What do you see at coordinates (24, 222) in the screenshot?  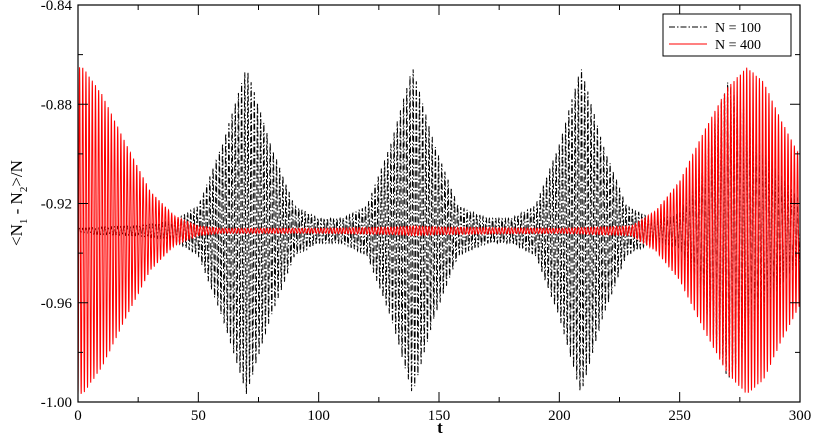 I see `y-title-sub-1: 1` at bounding box center [24, 222].